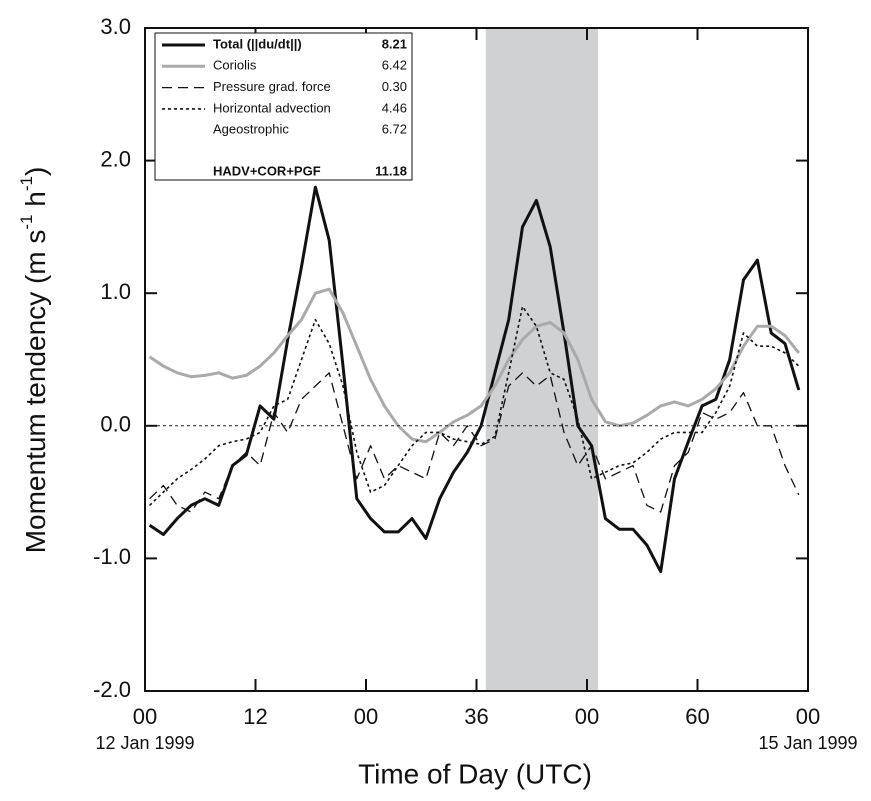  I want to click on y-axis-title: Momentum tendency (m s-1 h-1), so click(34, 360).